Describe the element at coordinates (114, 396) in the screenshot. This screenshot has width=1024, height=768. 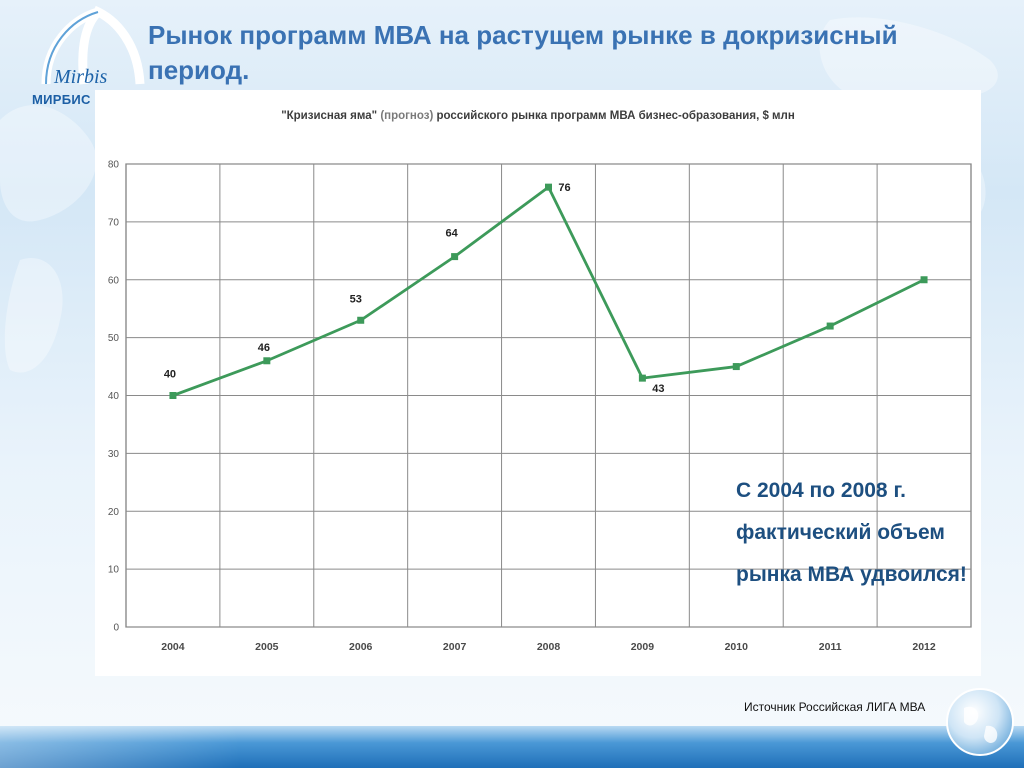
I see `y-tick-label: 40` at that location.